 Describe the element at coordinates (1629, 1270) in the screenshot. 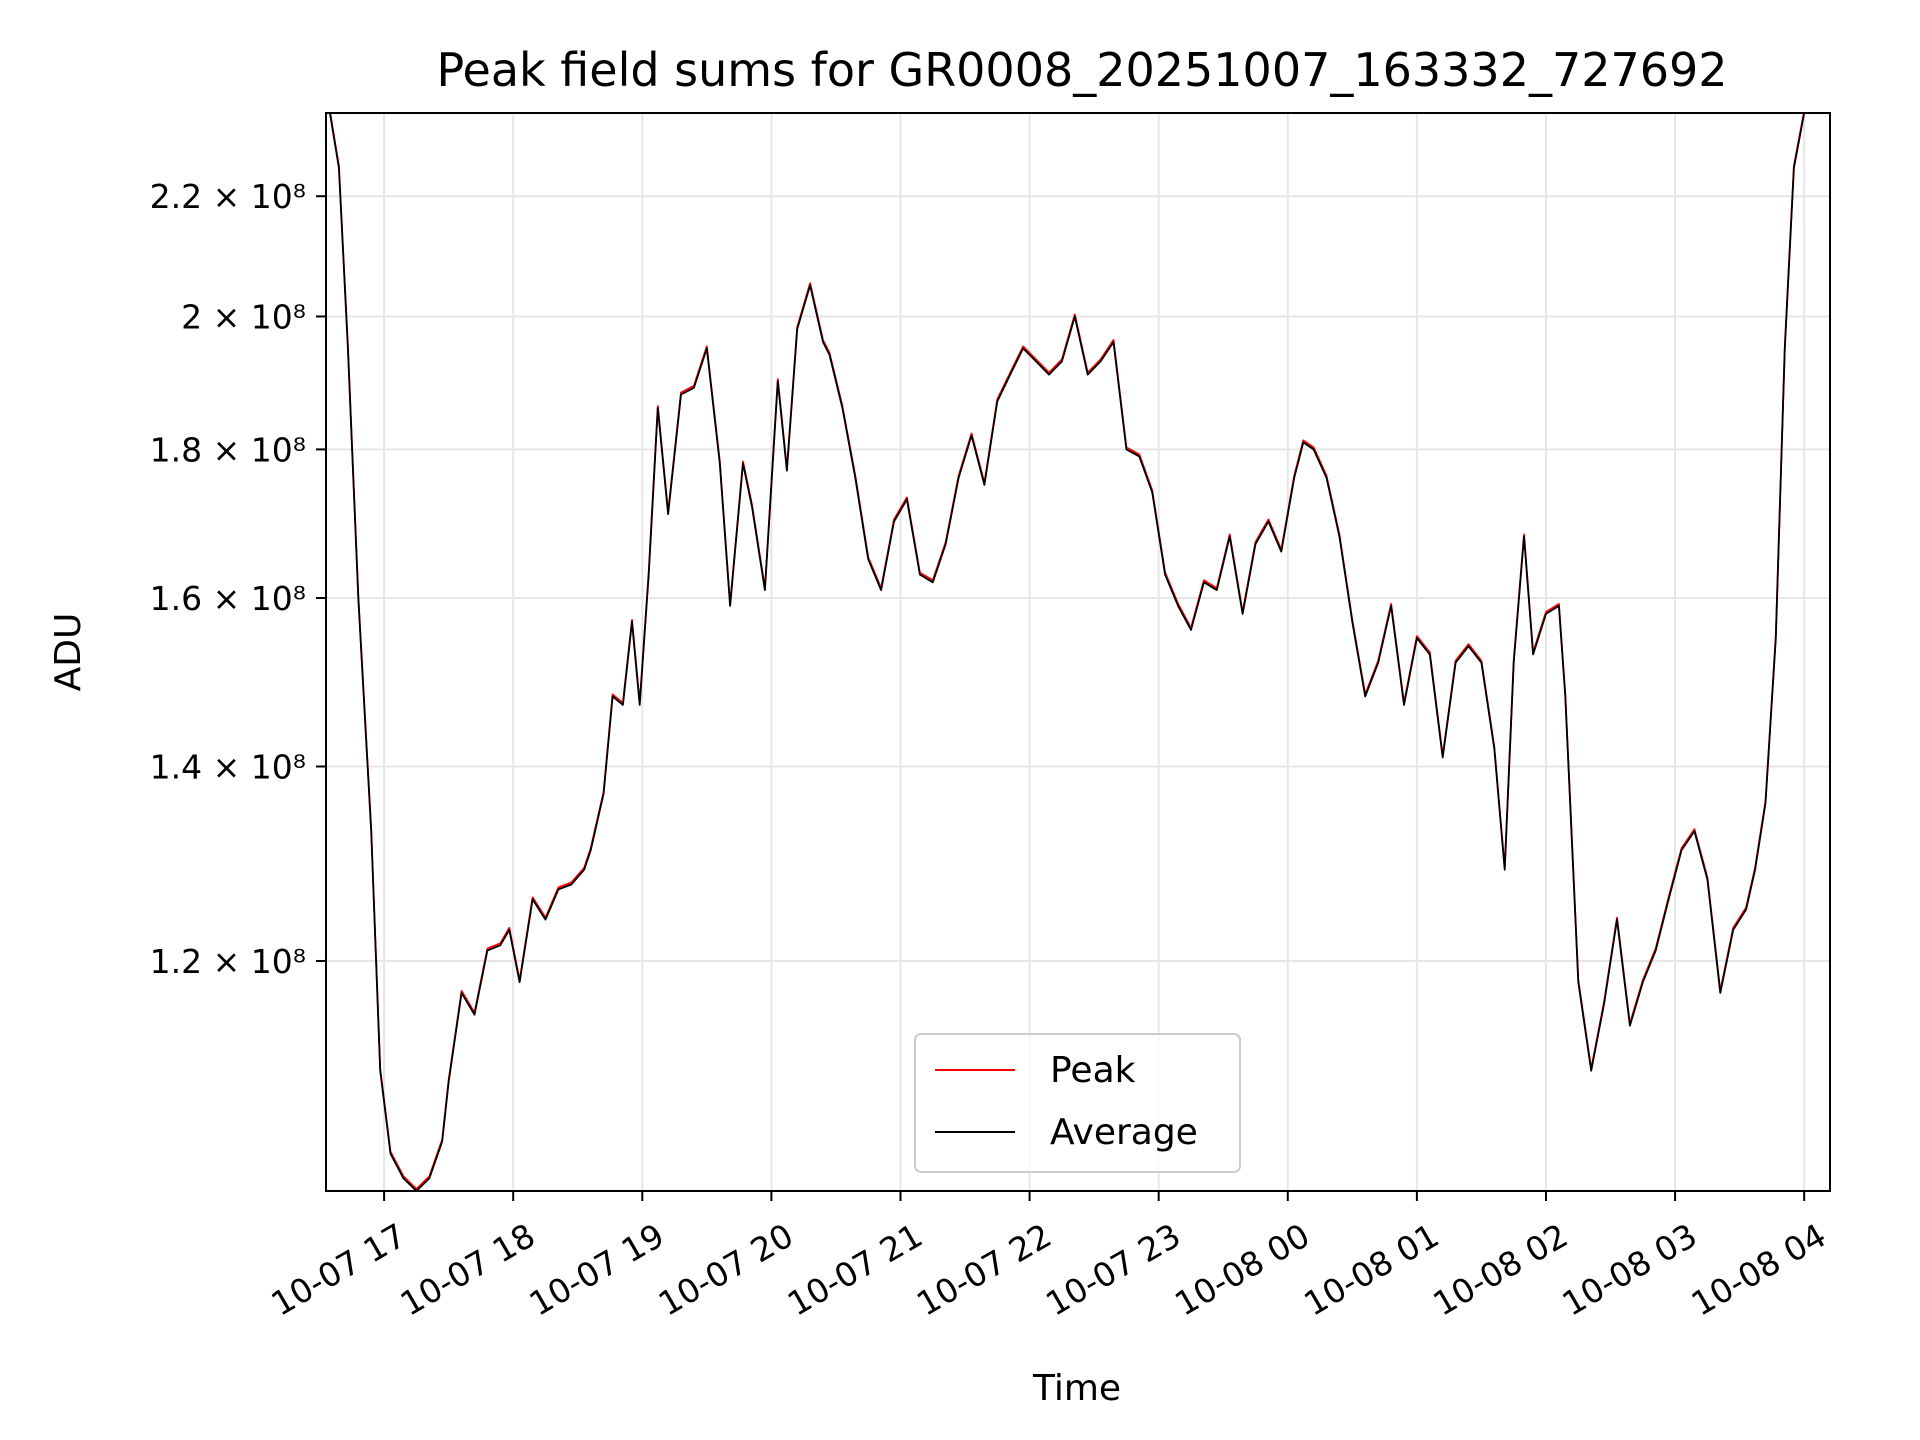

I see `x-tick-label: 10-08 03` at that location.